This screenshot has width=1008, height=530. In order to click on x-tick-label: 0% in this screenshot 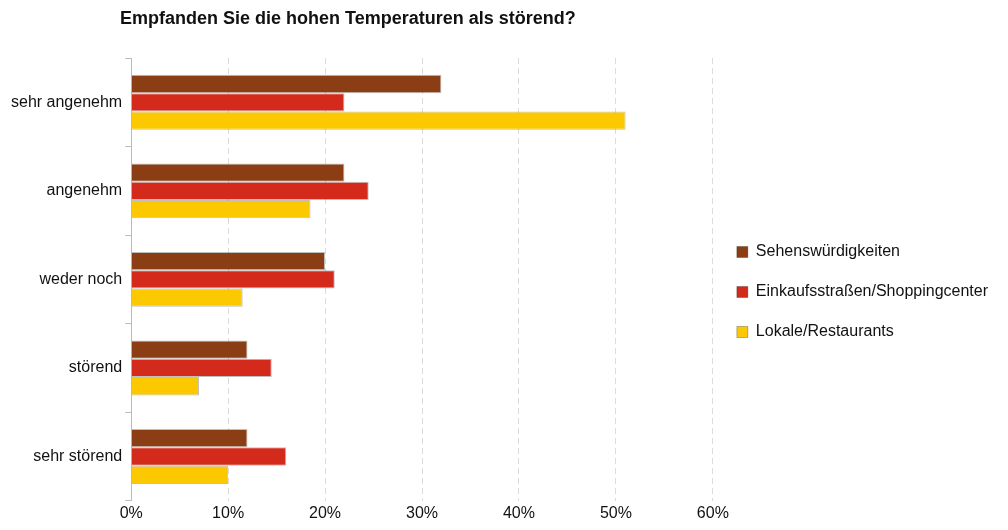, I will do `click(131, 512)`.